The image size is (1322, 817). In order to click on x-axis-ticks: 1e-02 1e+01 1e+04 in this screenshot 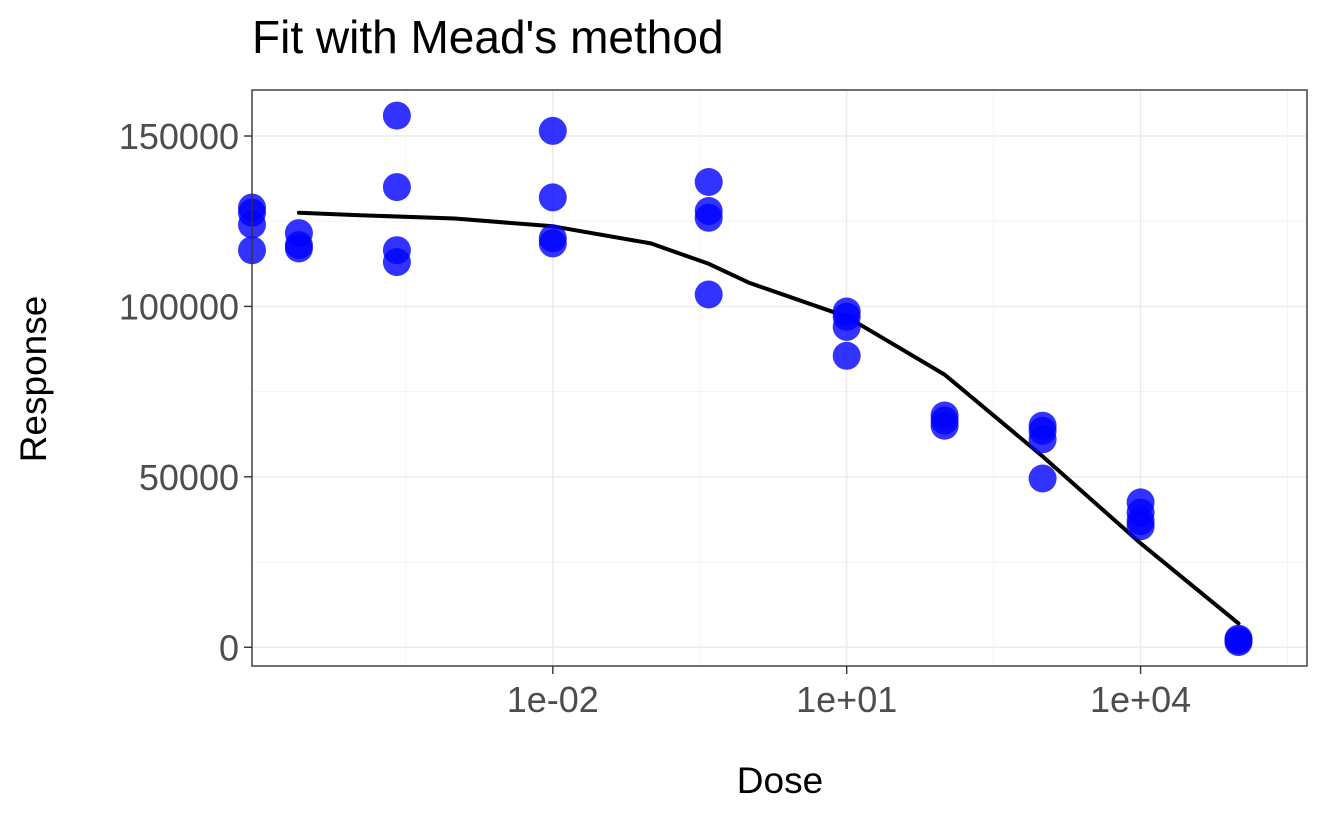, I will do `click(849, 693)`.